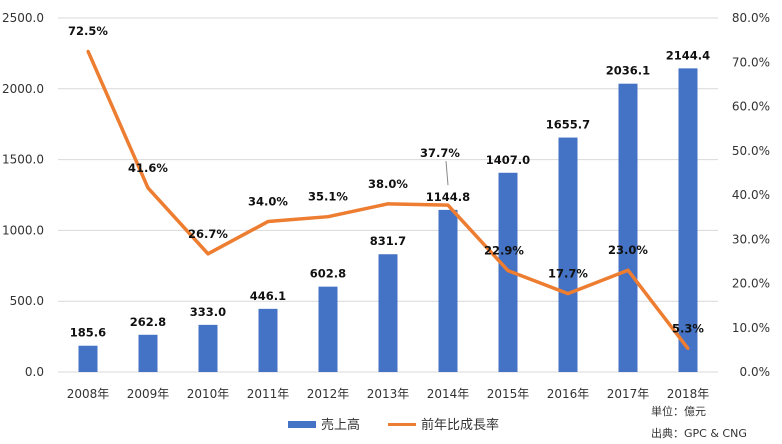 The width and height of the screenshot is (782, 444). What do you see at coordinates (208, 312) in the screenshot?
I see `bar-data-label: 333.0` at bounding box center [208, 312].